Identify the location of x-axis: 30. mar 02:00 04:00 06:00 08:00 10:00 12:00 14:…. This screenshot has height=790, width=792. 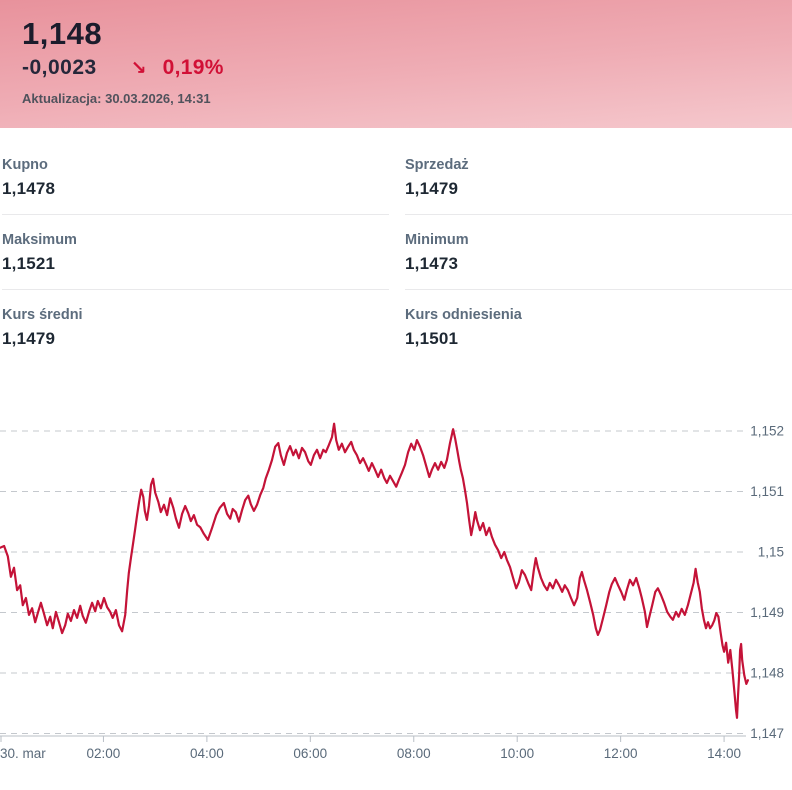
(373, 748).